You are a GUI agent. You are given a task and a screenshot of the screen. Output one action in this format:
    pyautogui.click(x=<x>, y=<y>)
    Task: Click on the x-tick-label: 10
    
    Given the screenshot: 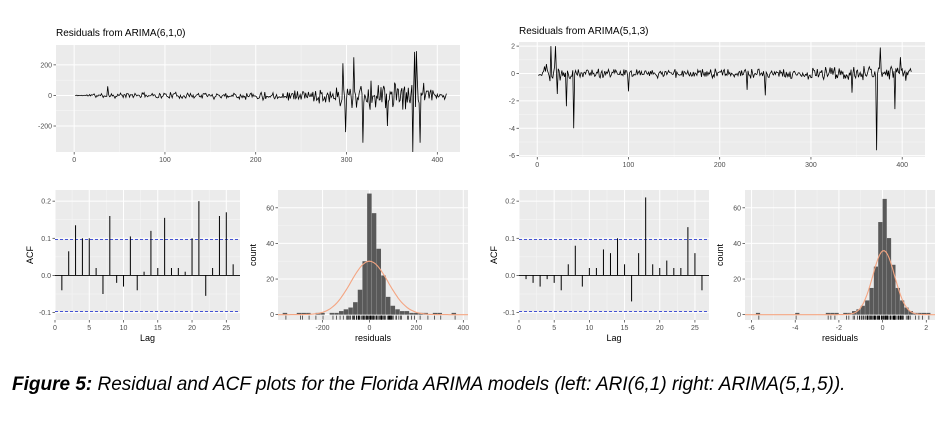 What is the action you would take?
    pyautogui.click(x=124, y=328)
    